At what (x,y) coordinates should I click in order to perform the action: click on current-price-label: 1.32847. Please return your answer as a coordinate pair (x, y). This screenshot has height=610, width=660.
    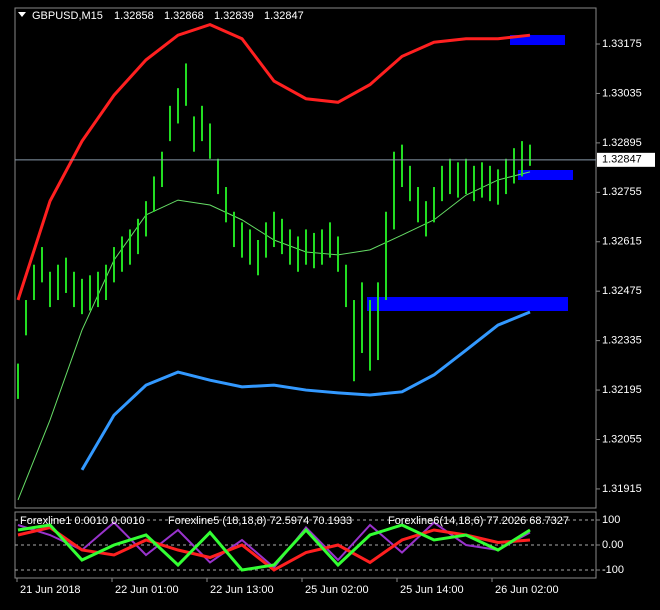
    Looking at the image, I should click on (622, 160).